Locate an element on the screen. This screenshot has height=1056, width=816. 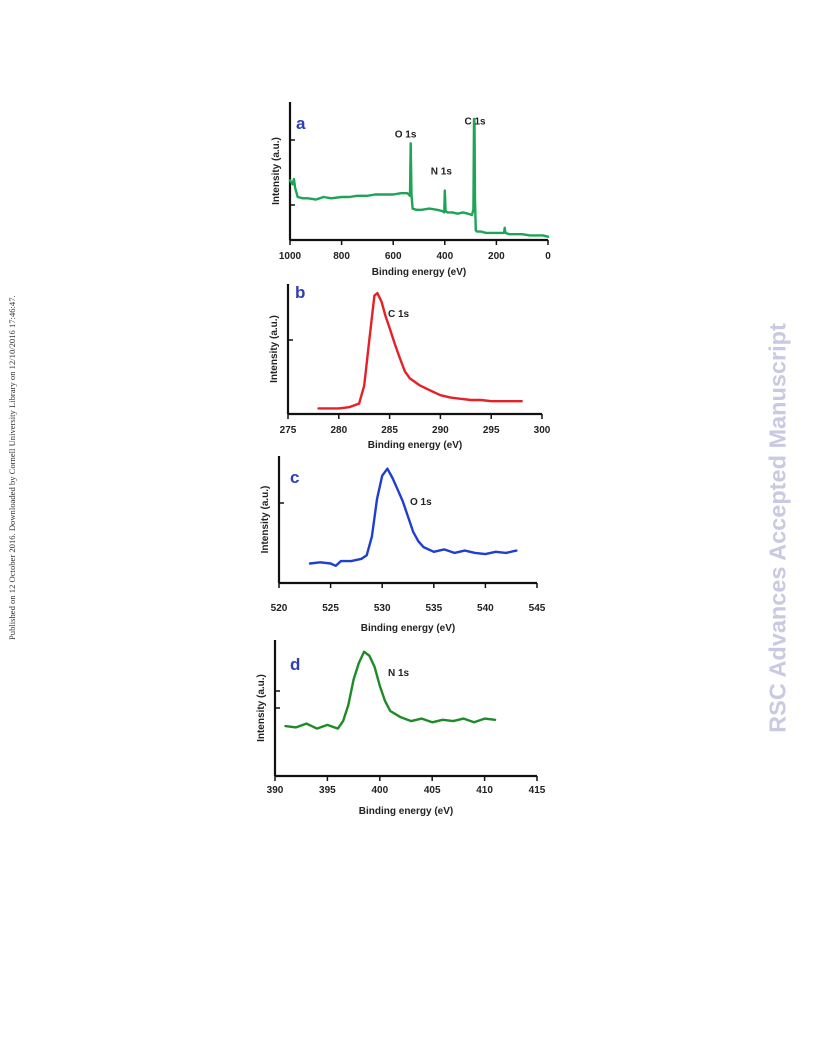
panel-letter: b is located at coordinates (300, 292).